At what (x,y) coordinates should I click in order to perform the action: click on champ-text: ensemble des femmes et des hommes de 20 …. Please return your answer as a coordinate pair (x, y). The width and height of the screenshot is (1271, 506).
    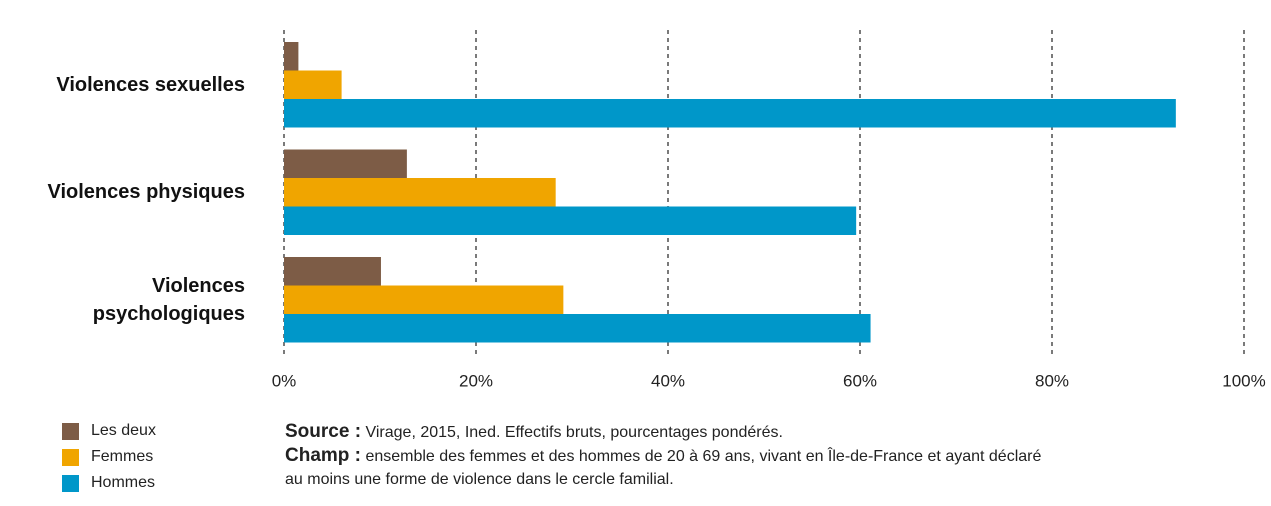
    Looking at the image, I should click on (663, 468).